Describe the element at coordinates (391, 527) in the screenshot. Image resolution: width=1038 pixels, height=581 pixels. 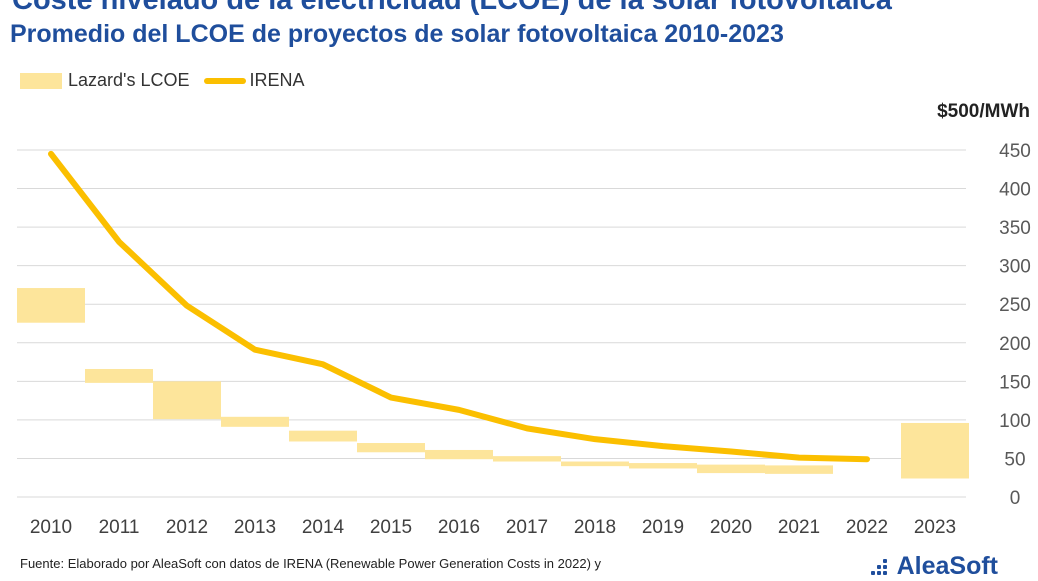
I see `x-tick-label-2015: 2015` at that location.